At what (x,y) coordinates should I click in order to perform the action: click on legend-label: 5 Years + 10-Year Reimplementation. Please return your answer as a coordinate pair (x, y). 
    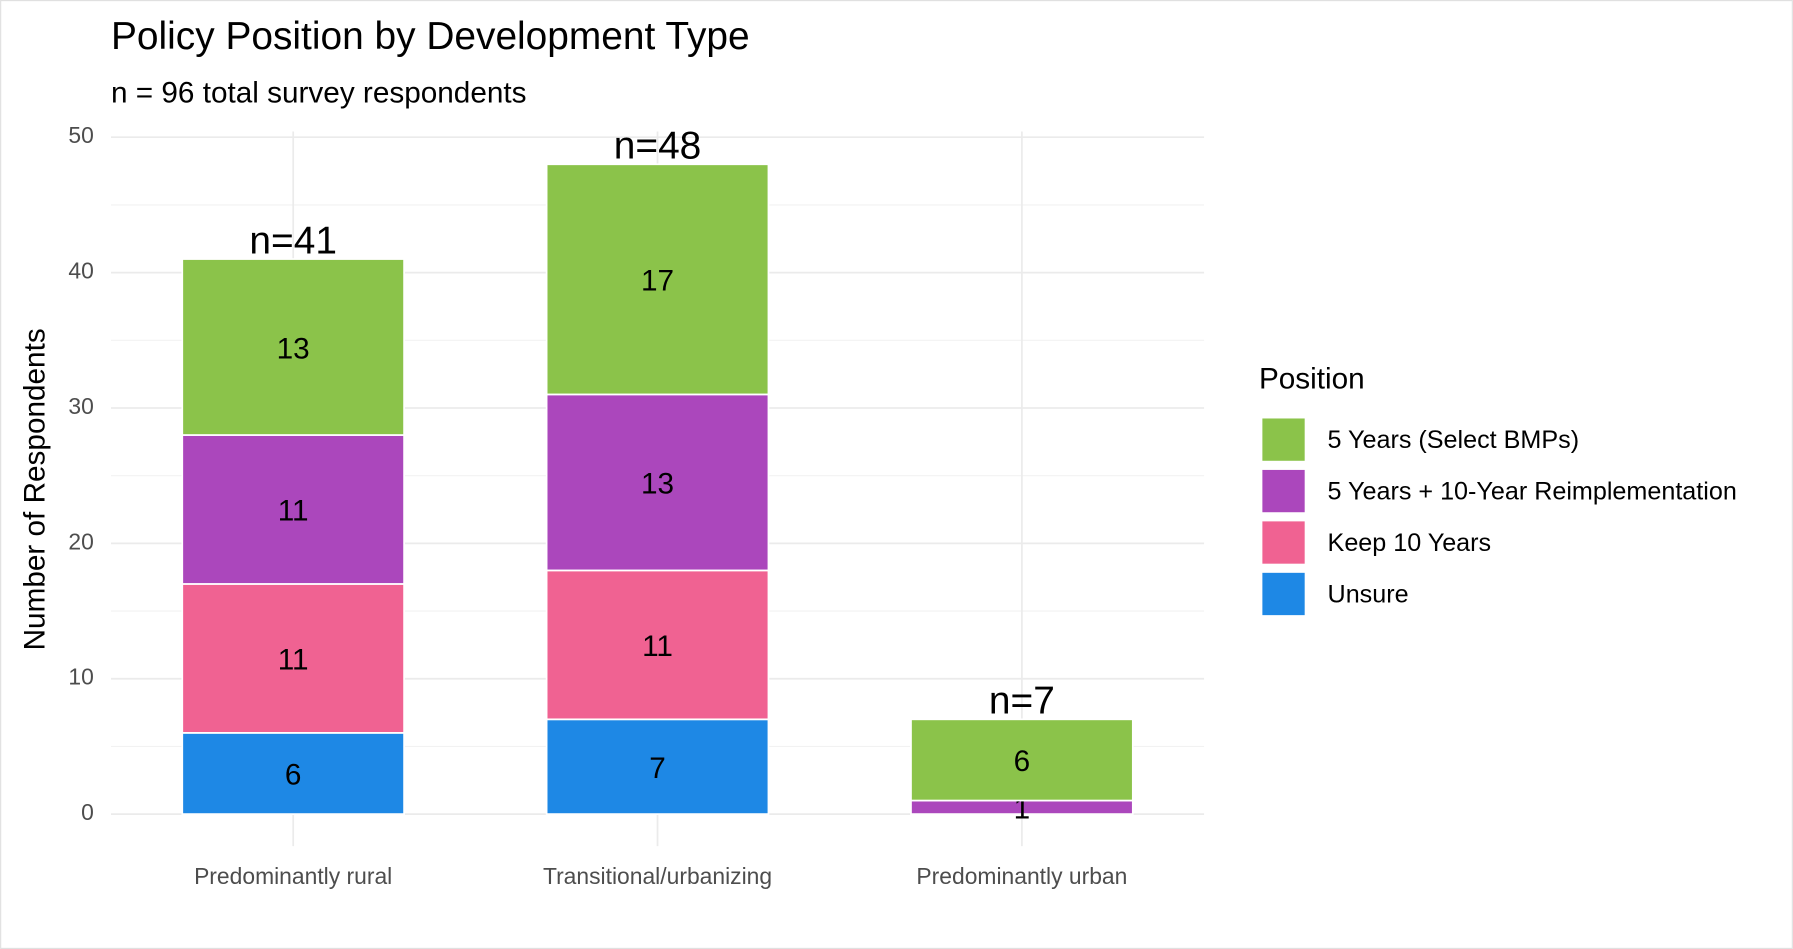
    Looking at the image, I should click on (1532, 491).